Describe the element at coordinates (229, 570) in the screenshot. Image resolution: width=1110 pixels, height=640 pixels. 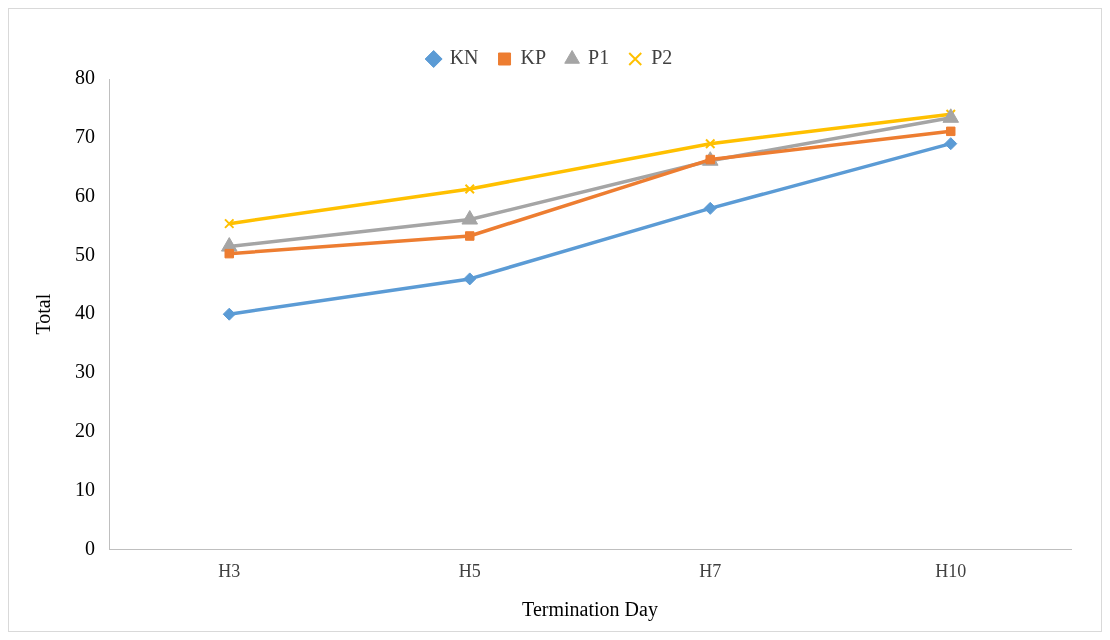
I see `x-tick-label: H3` at that location.